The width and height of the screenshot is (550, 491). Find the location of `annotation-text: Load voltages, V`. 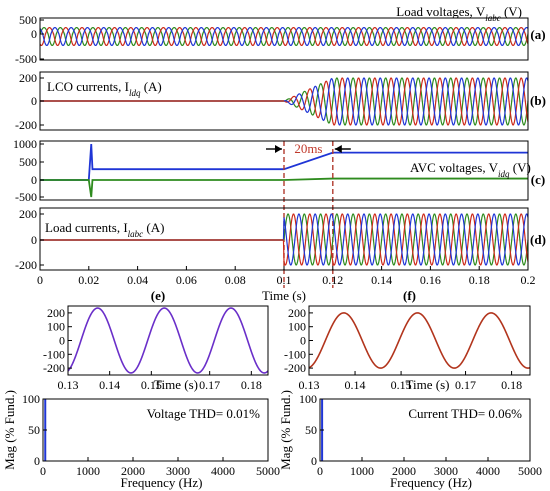

annotation-text: Load voltages, V is located at coordinates (441, 11).